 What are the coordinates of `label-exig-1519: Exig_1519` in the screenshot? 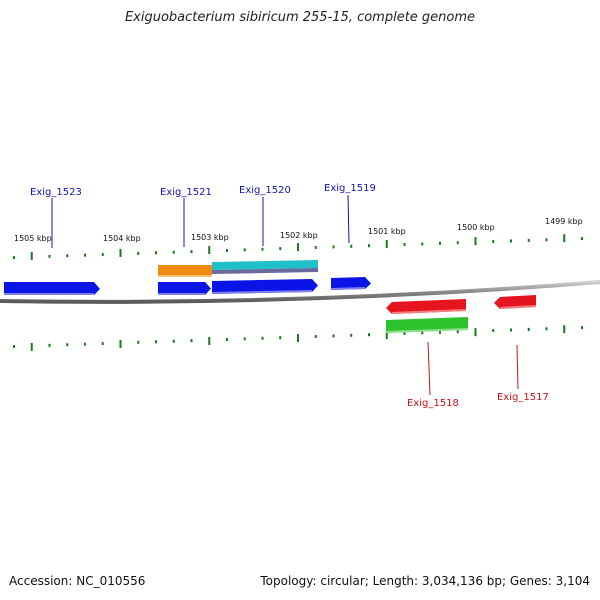 It's located at (350, 188).